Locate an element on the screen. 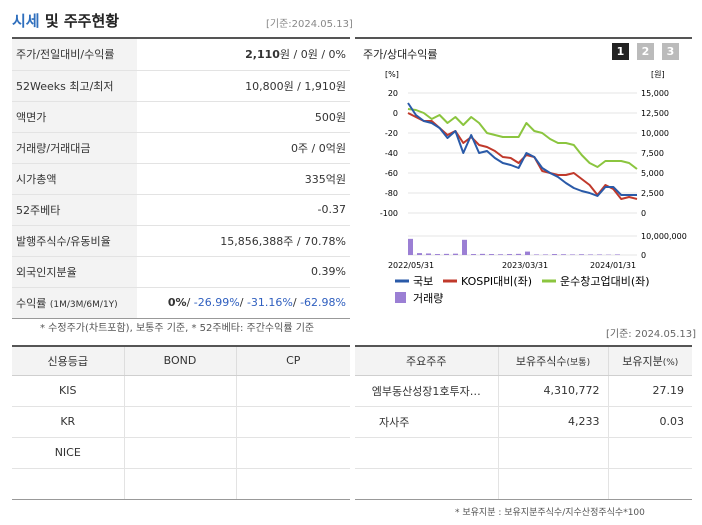 The height and width of the screenshot is (525, 702). y-left-tick: -20 is located at coordinates (391, 133).